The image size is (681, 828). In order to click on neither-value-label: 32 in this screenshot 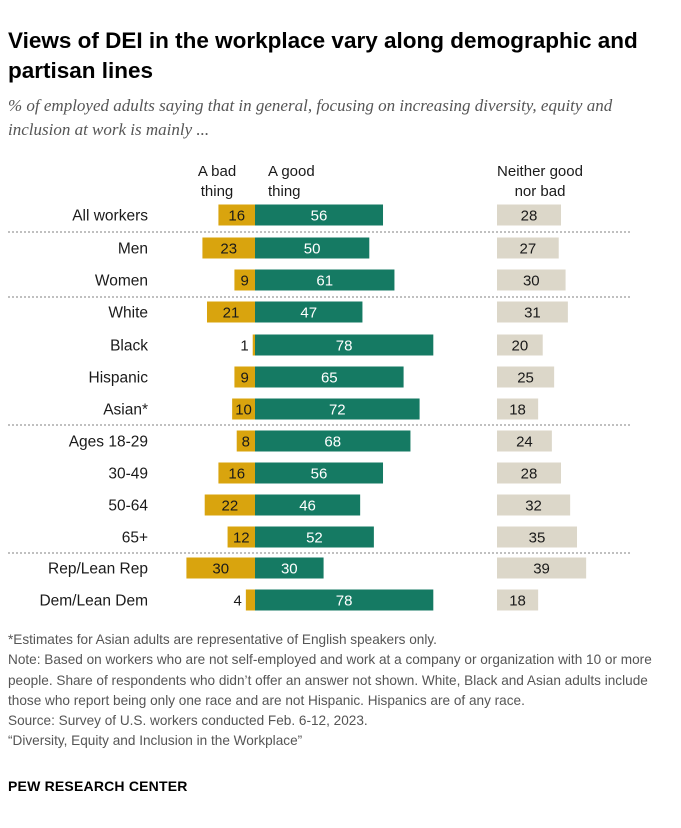, I will do `click(533, 506)`.